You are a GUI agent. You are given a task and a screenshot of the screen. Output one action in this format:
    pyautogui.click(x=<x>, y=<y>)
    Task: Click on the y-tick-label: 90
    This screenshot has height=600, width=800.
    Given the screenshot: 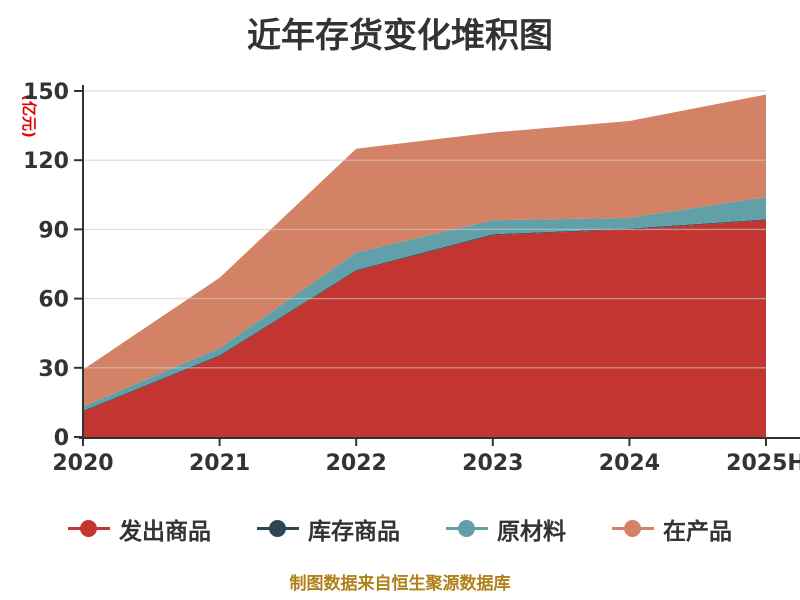 What is the action you would take?
    pyautogui.click(x=53, y=230)
    